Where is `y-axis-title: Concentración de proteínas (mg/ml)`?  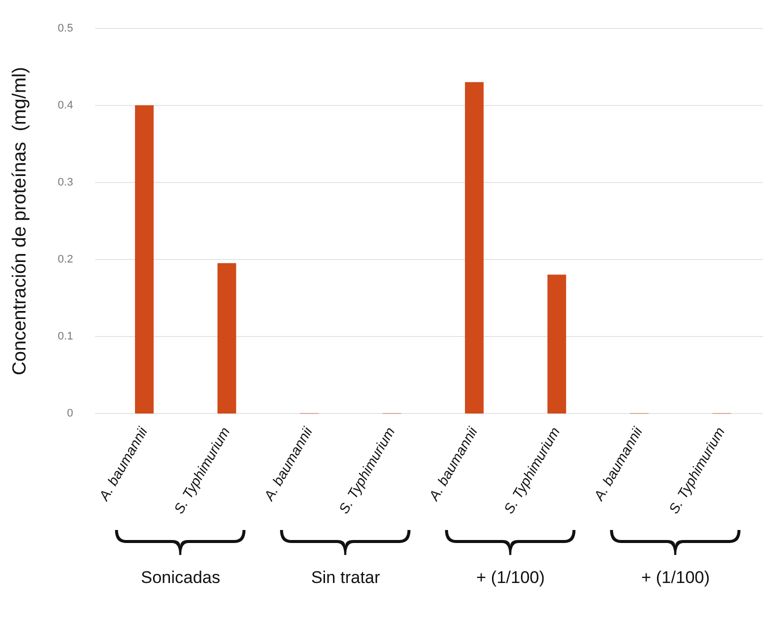 y-axis-title: Concentración de proteínas (mg/ml) is located at coordinates (20, 221).